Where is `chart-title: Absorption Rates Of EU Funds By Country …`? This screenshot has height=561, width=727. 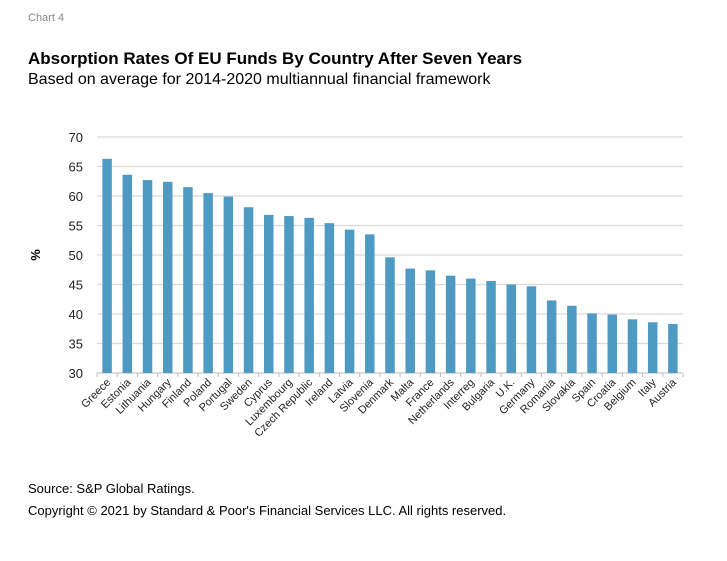 chart-title: Absorption Rates Of EU Funds By Country … is located at coordinates (275, 58).